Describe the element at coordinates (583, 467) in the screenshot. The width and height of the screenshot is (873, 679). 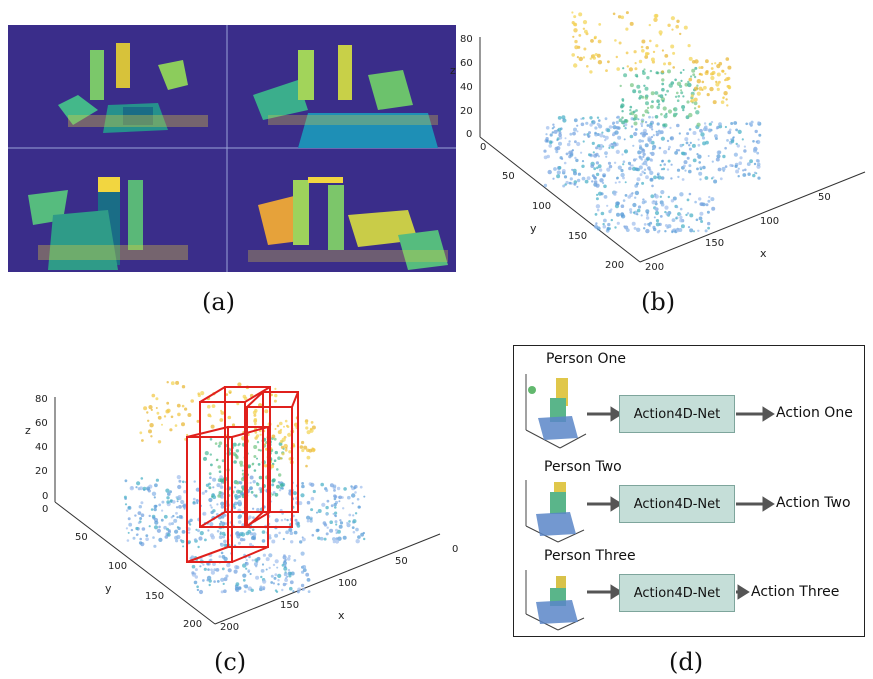
I see `person-two-label: Person Two` at that location.